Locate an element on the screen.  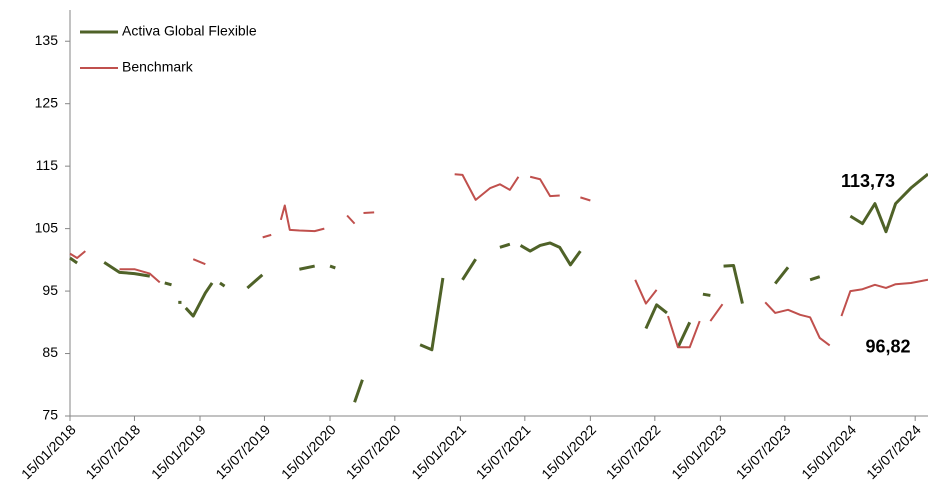
x-tick-label: 15/01/2023 is located at coordinates (698, 451).